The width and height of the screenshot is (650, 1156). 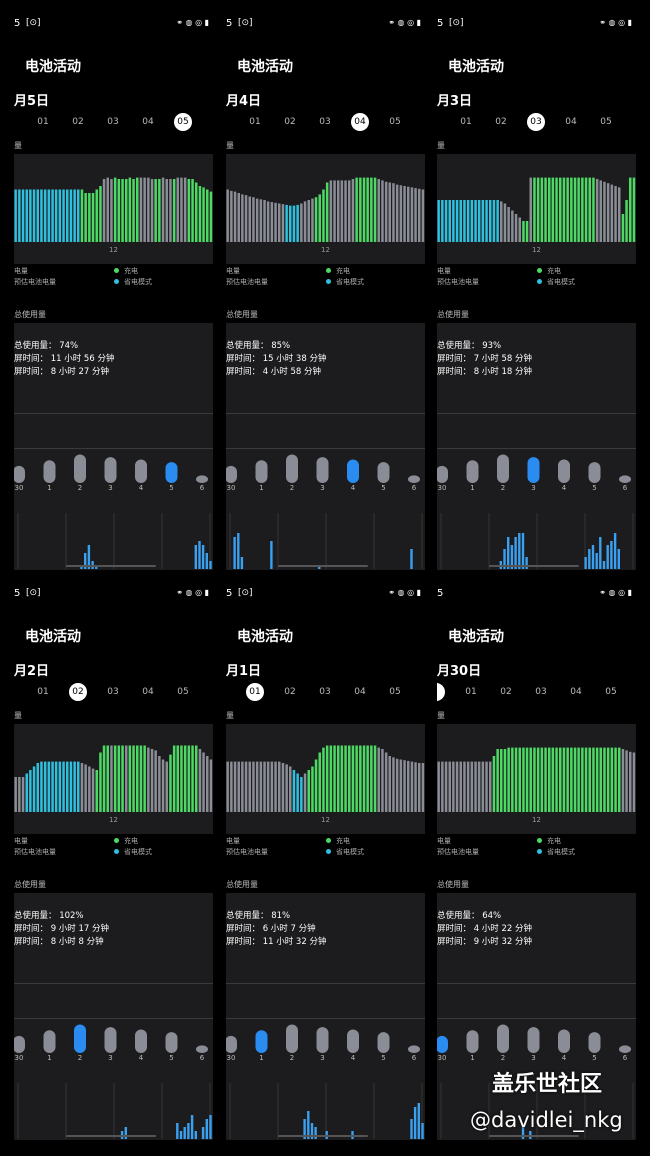 I want to click on scroll-indicator, so click(x=534, y=1136).